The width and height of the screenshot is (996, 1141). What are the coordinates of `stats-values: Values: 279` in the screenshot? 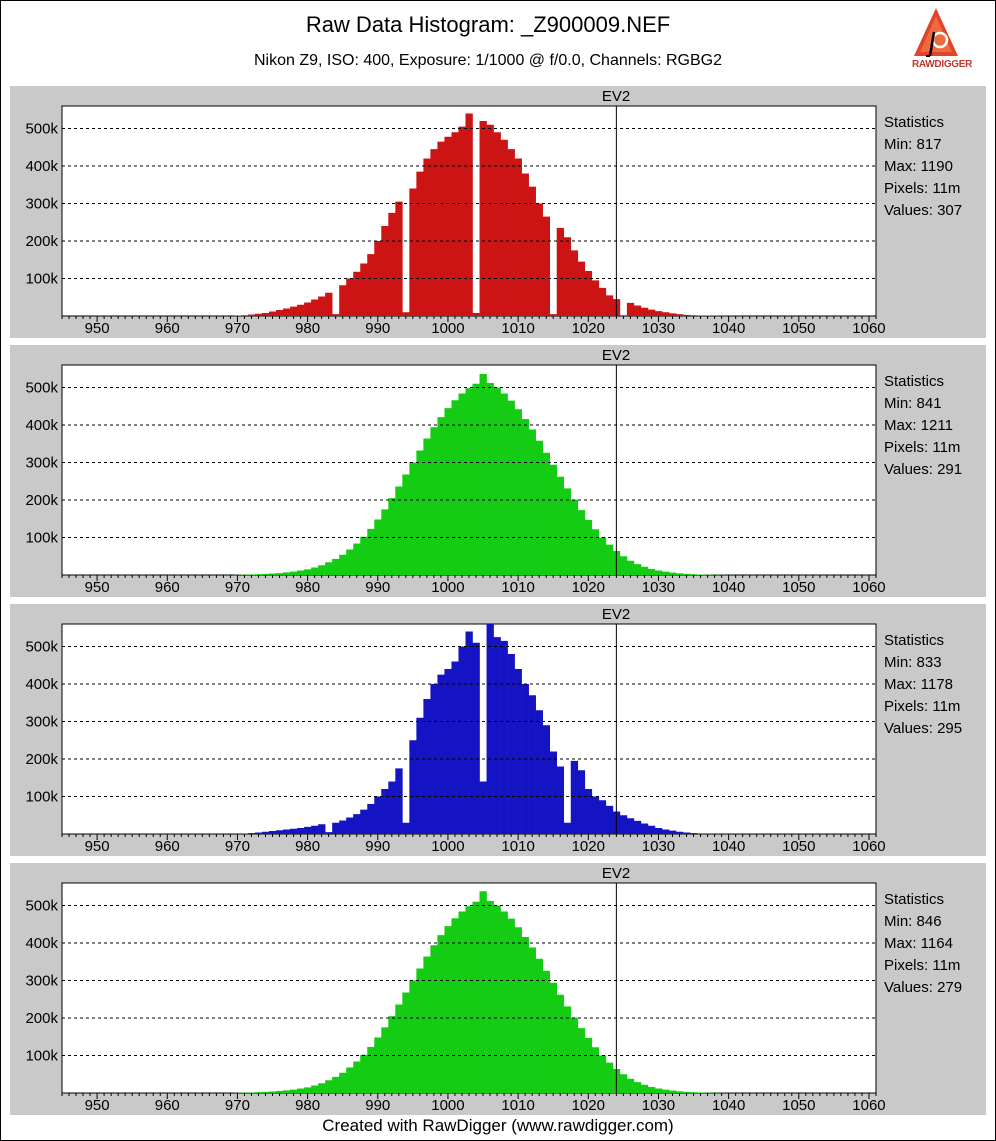 It's located at (923, 987).